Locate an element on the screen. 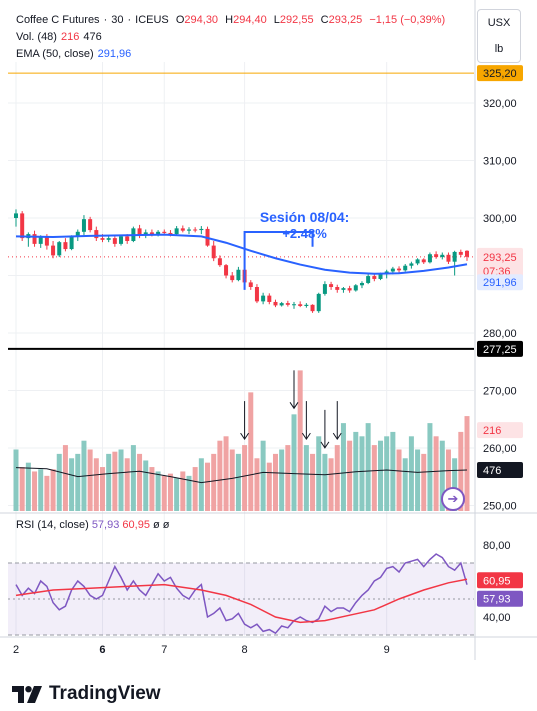  rsi-ma-value: 60,95 is located at coordinates (136, 525).